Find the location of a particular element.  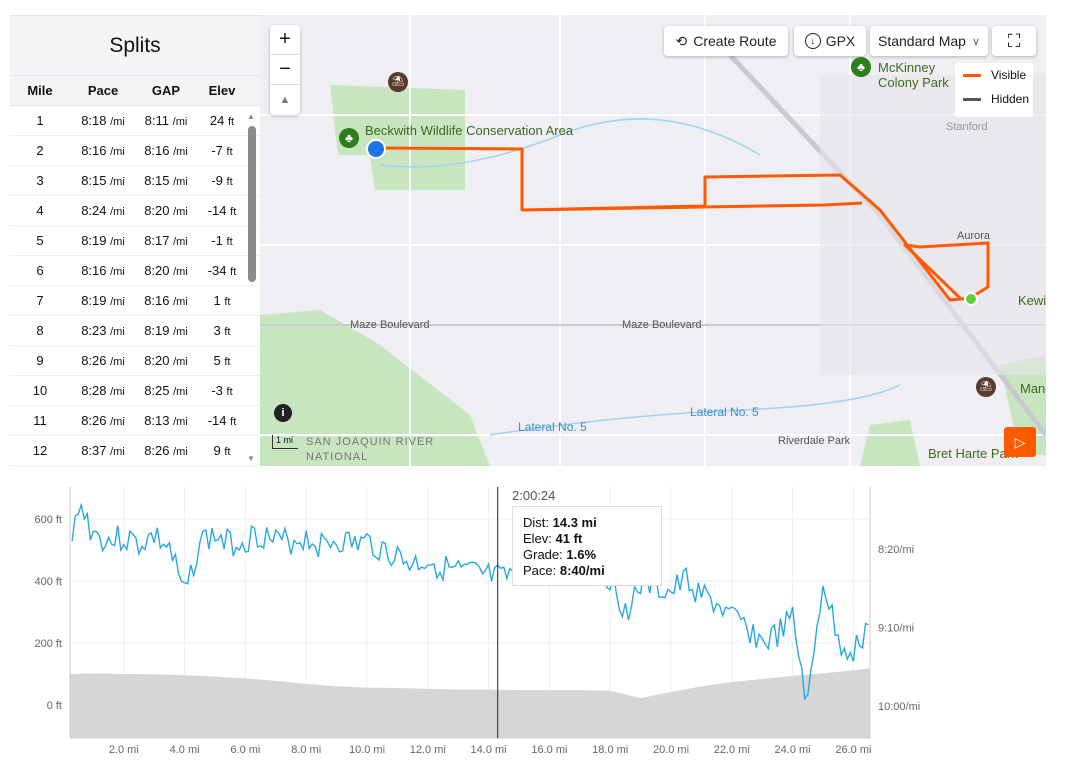

split-row: 5 8:19 /mi 8:17 /mi -1 ft is located at coordinates (135, 241).